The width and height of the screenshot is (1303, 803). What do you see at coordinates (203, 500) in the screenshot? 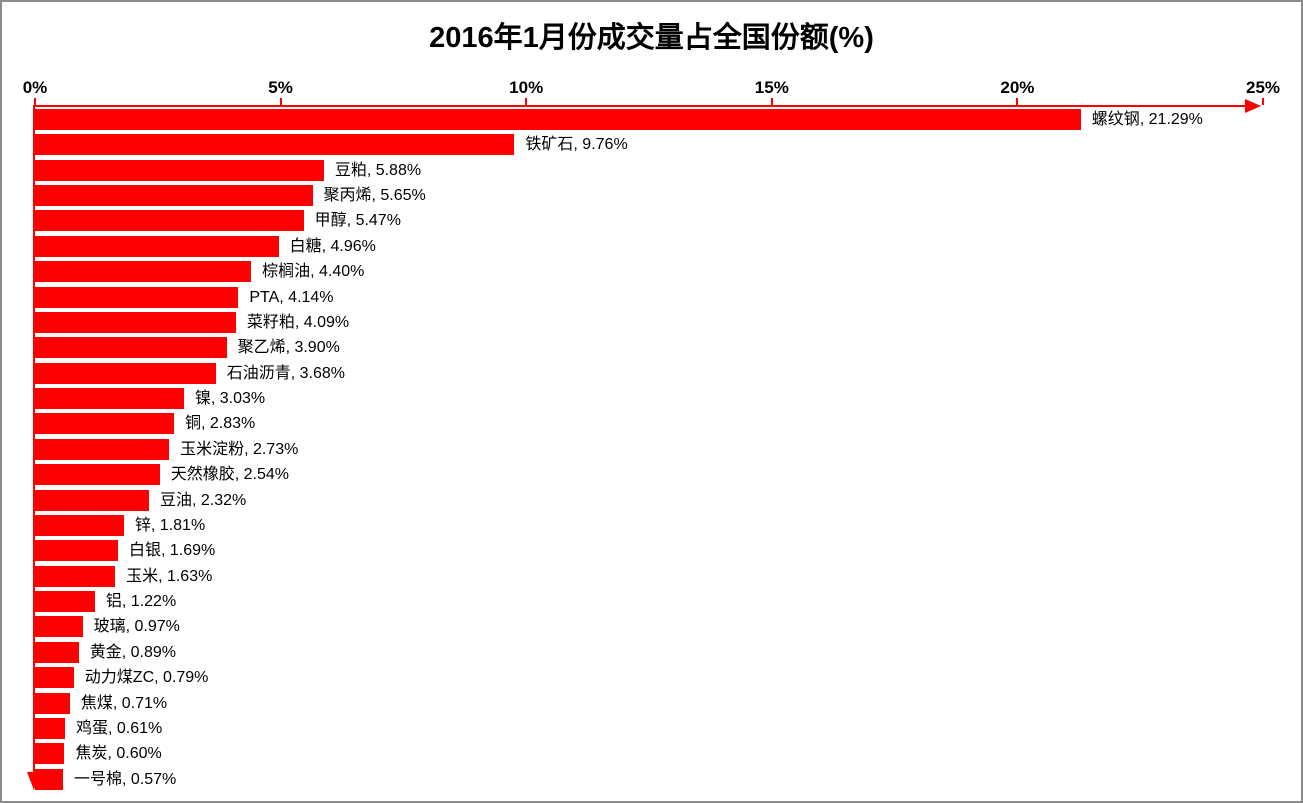
I see `bar-label: 豆油, 2.32%` at bounding box center [203, 500].